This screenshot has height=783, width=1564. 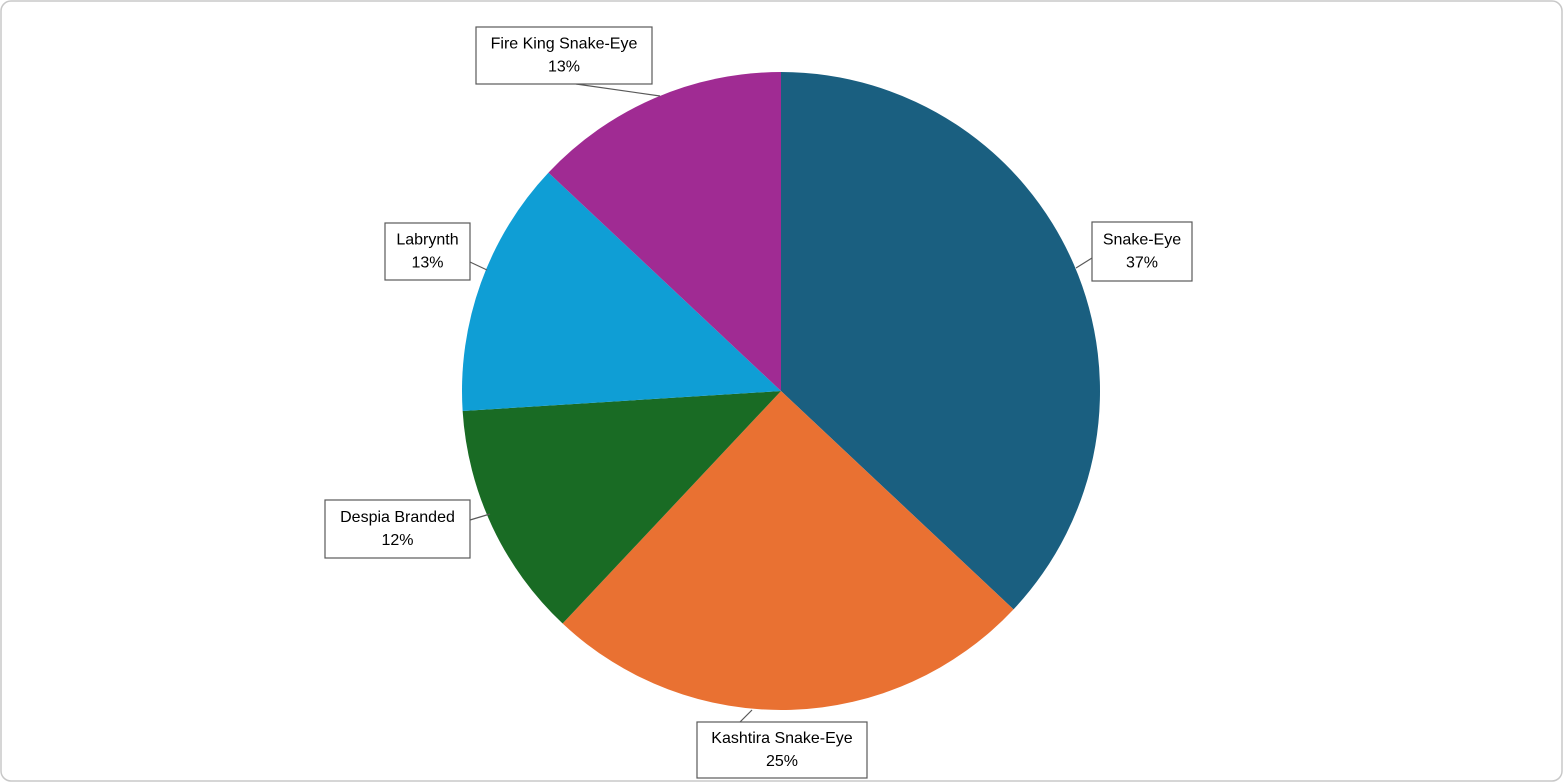 I want to click on data-label-name: Snake-Eye, so click(x=1142, y=240).